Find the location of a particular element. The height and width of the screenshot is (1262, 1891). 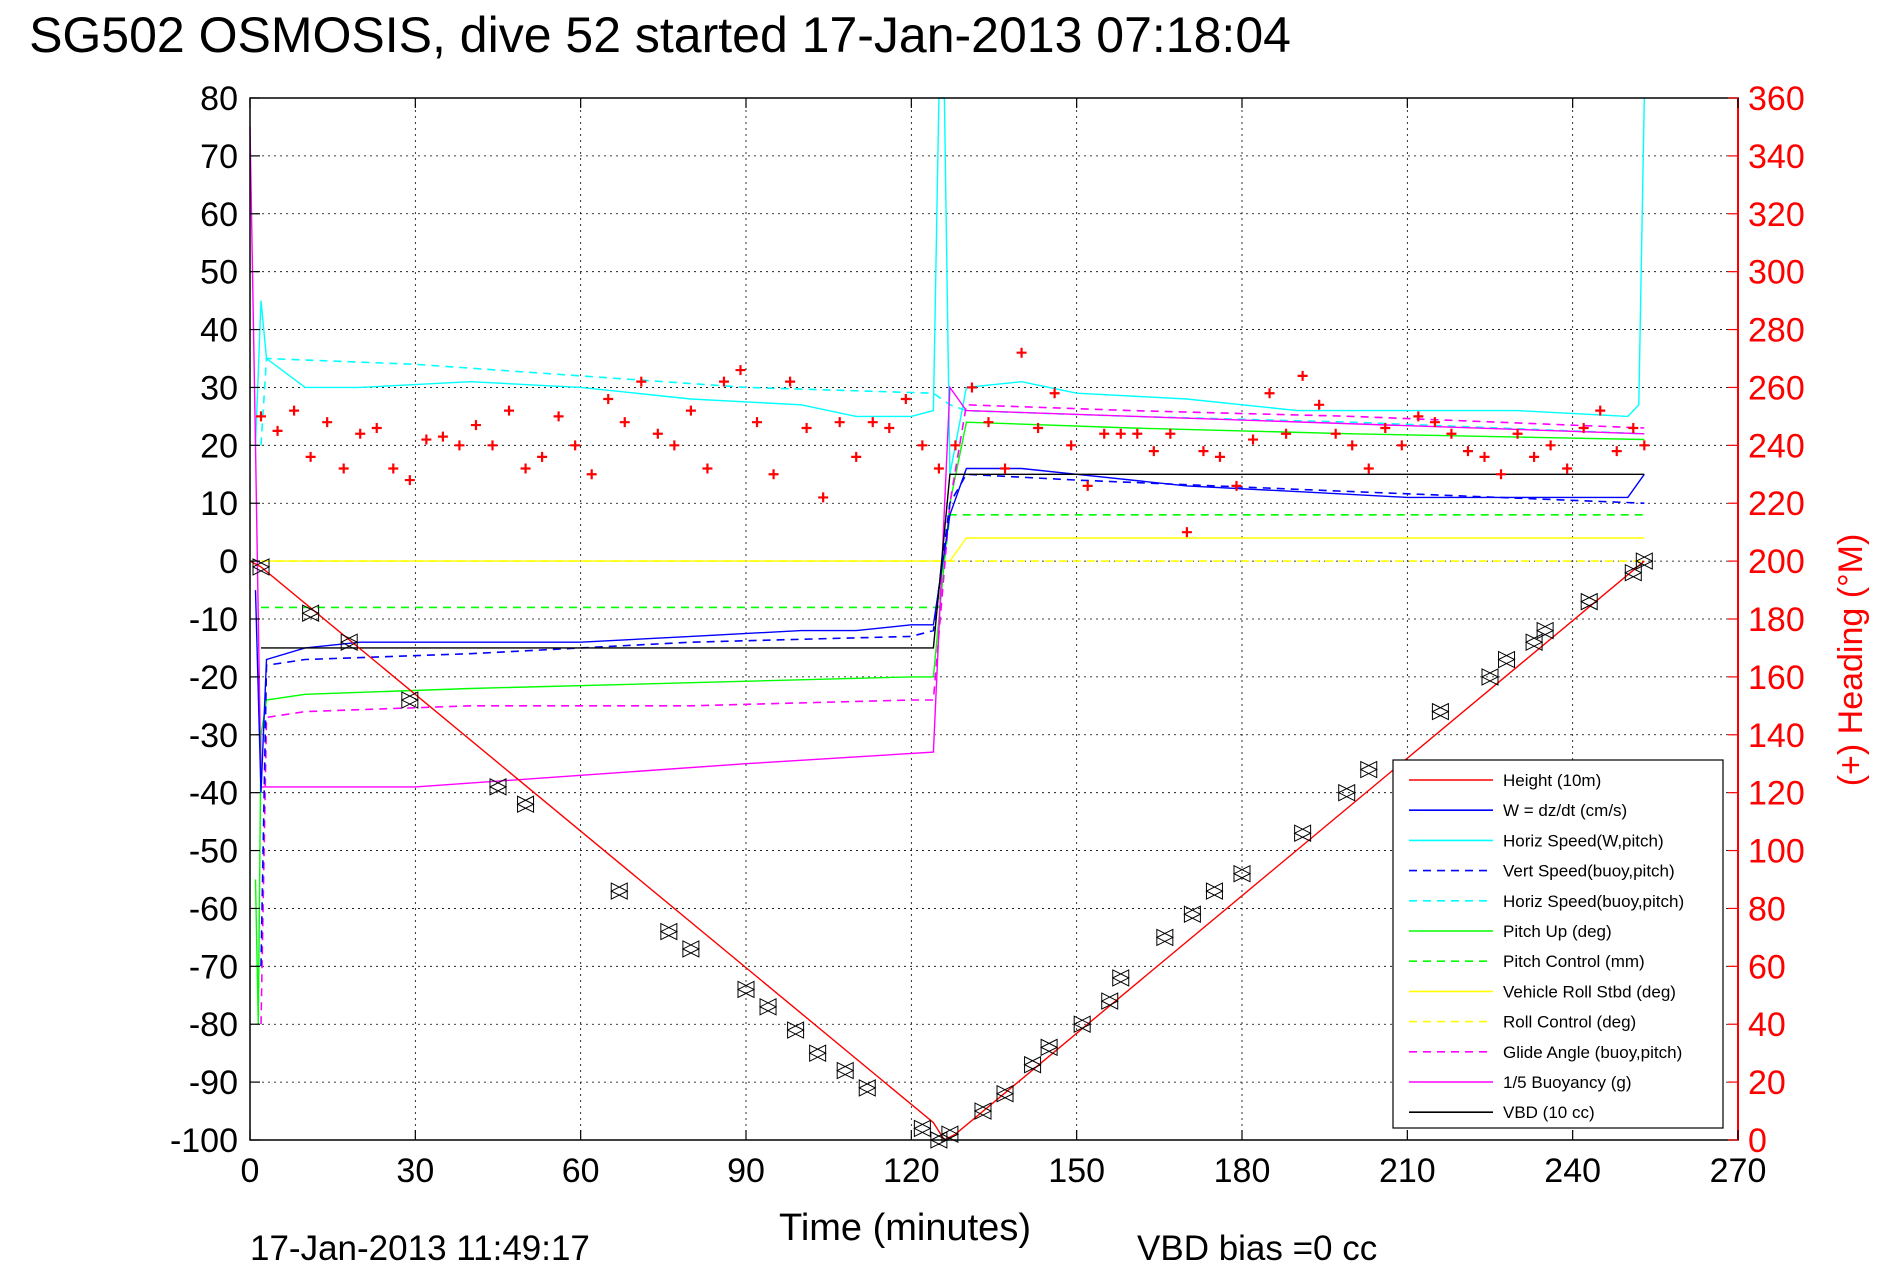

heading-markers is located at coordinates (953, 442).